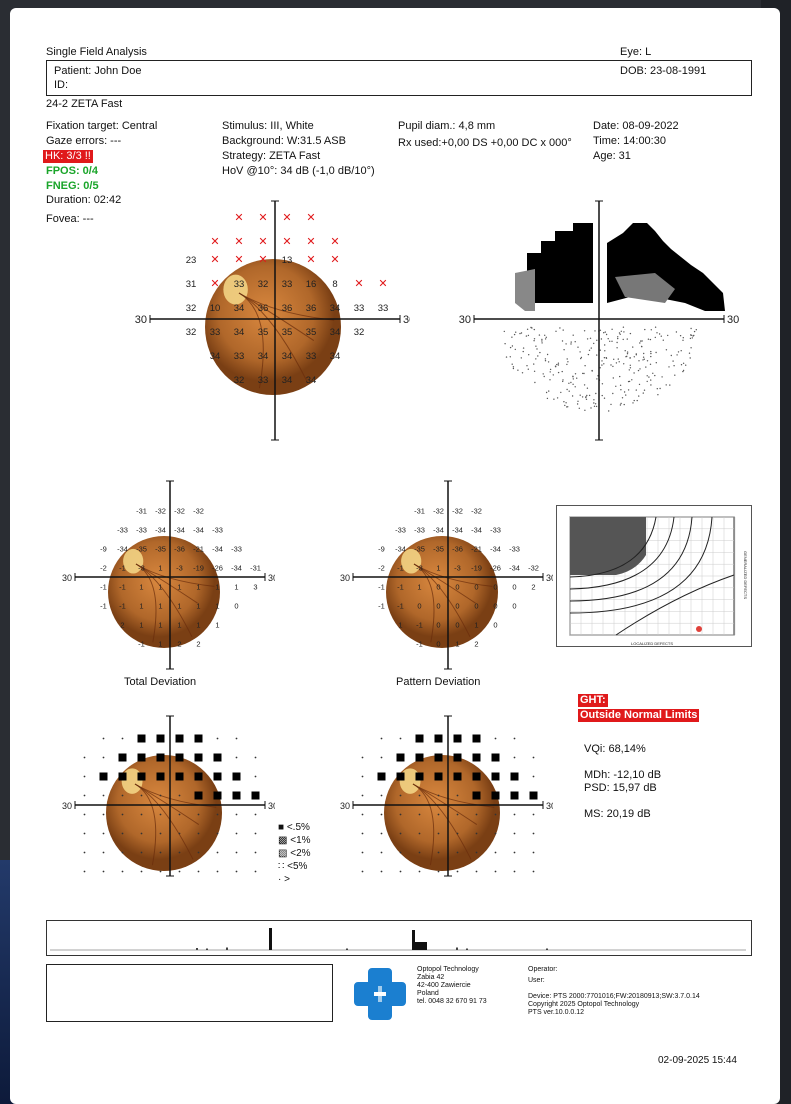  What do you see at coordinates (440, 795) in the screenshot?
I see `pattern-deviation-probability-plot: 3030` at bounding box center [440, 795].